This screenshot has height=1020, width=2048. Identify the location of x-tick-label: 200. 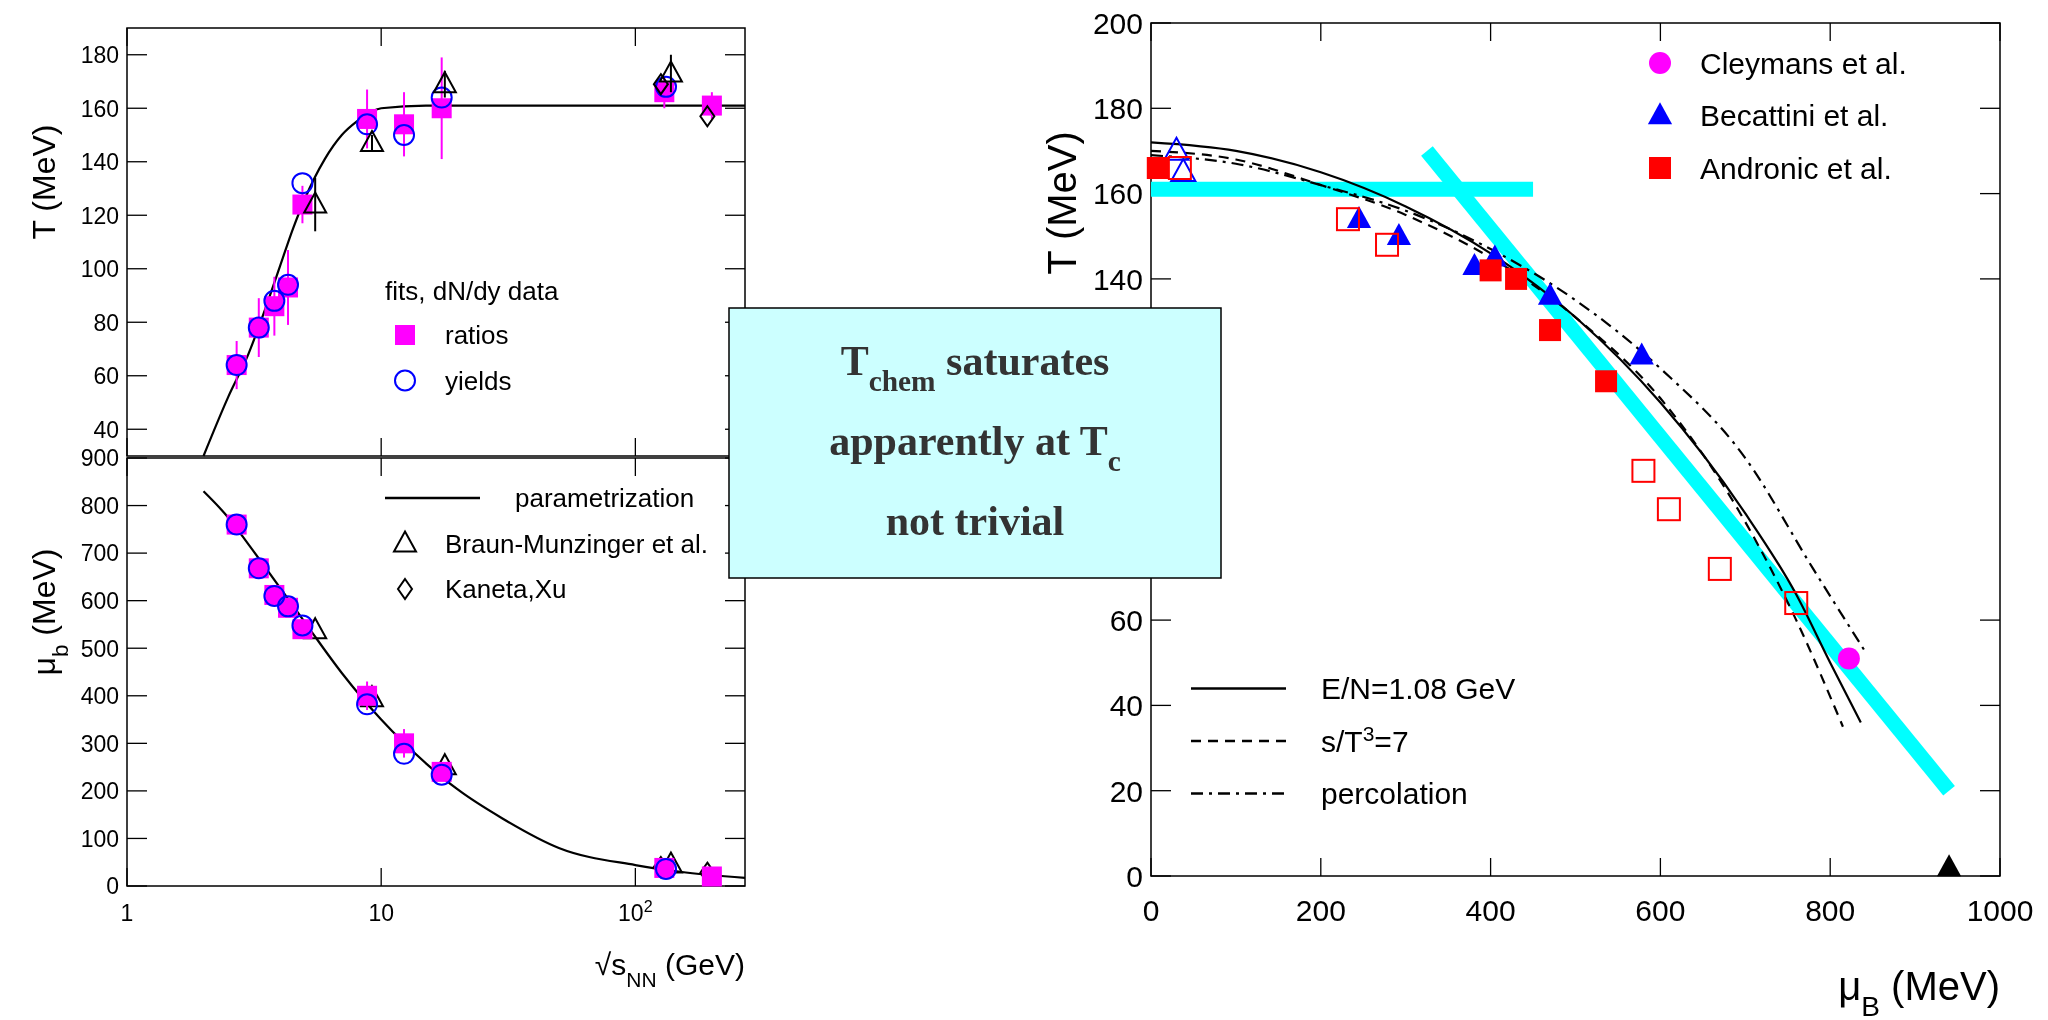
(1320, 910).